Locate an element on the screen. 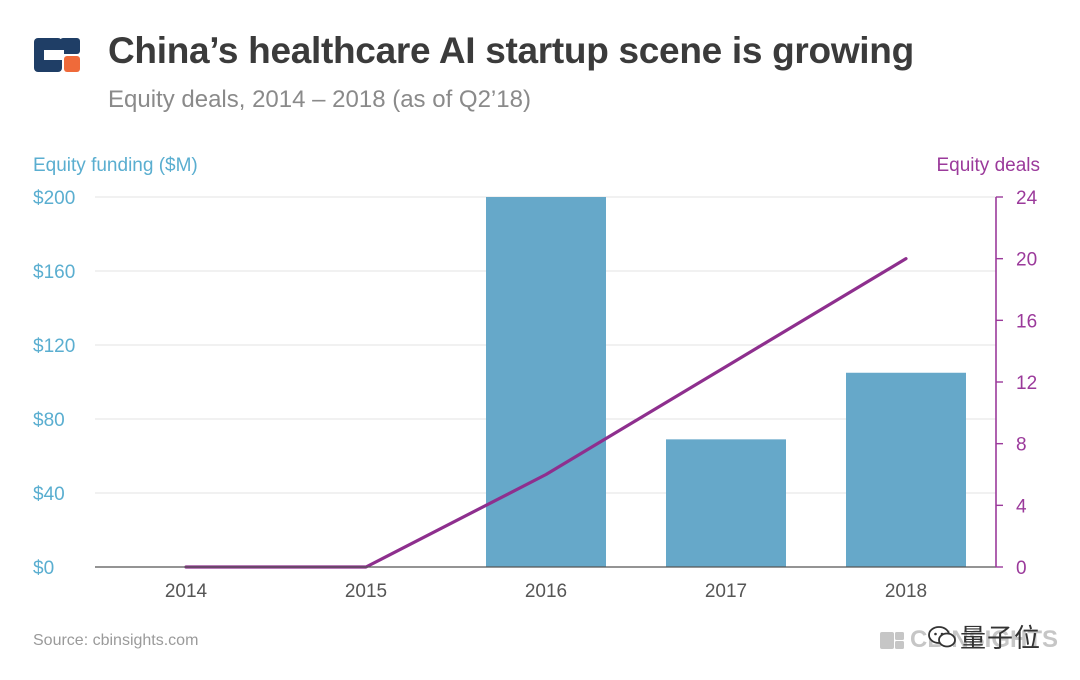  x-axis-ticks: 2014 2015 2016 2017 2018 is located at coordinates (546, 591).